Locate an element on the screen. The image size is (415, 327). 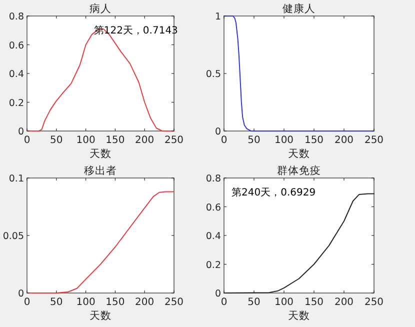
y-tick-label: 1 is located at coordinates (217, 17).